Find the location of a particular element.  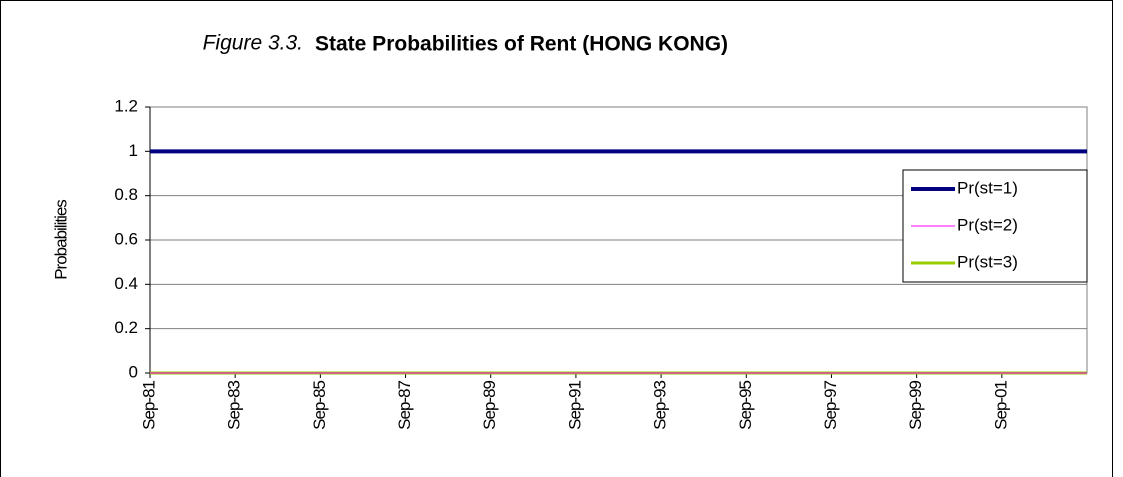

y-tick-label: 0 is located at coordinates (133, 371).